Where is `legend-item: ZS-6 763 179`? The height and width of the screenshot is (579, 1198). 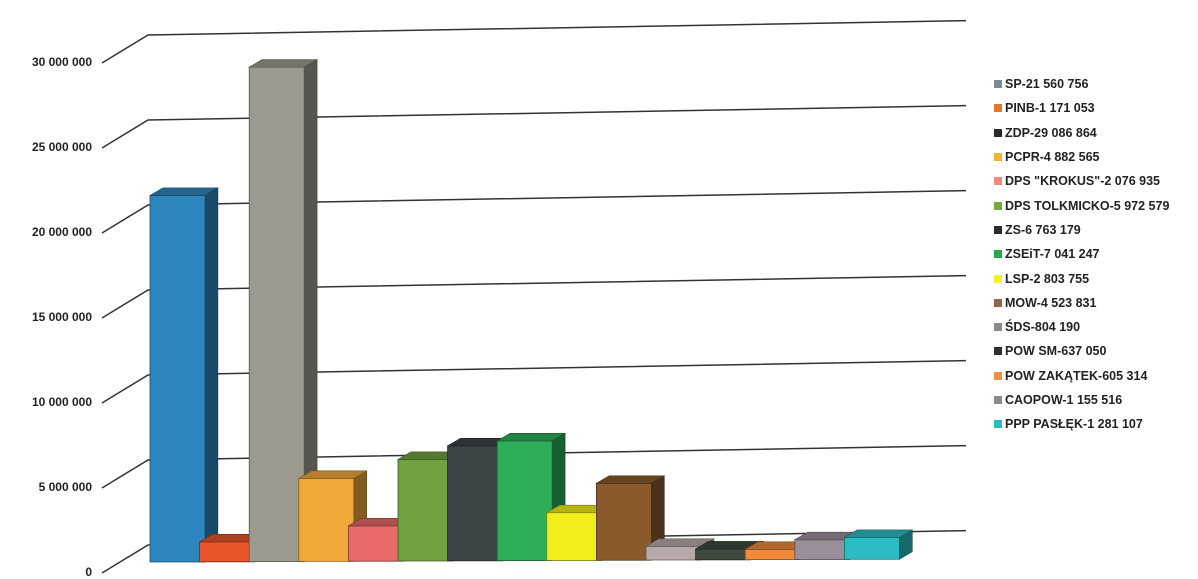
legend-item: ZS-6 763 179 is located at coordinates (1094, 230).